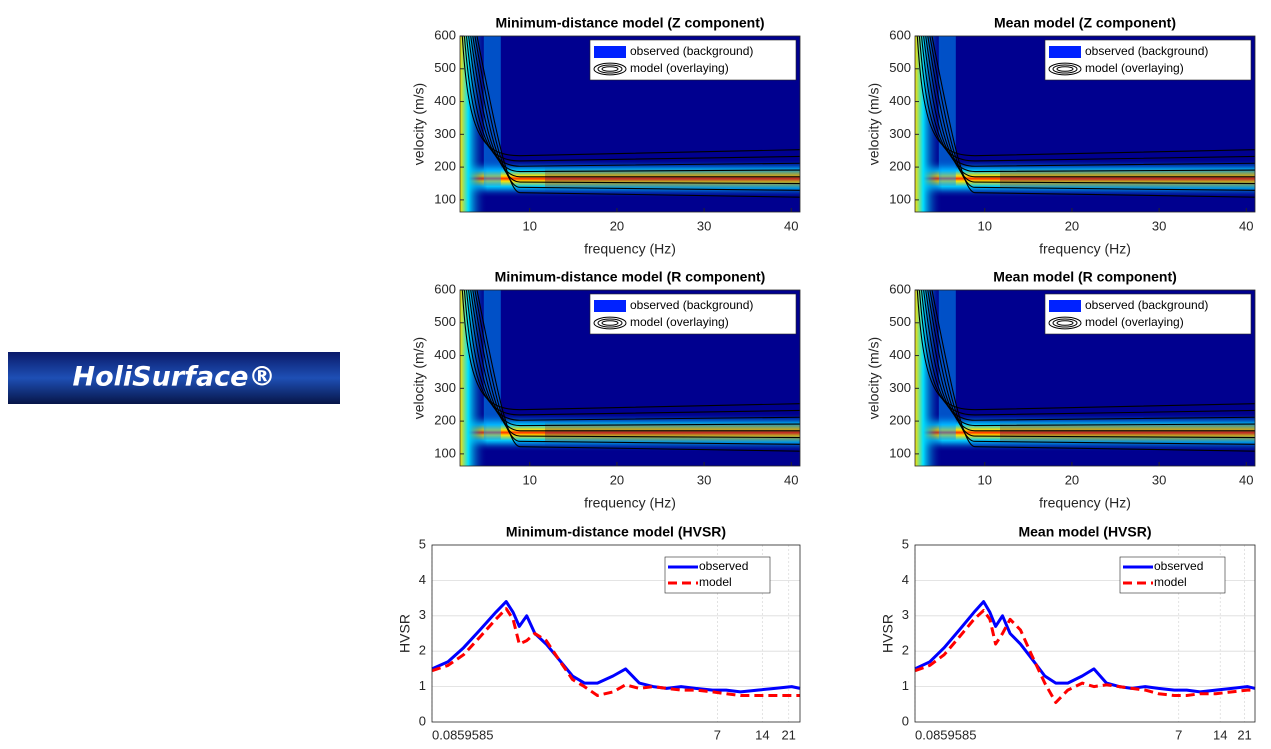 This screenshot has height=749, width=1271. What do you see at coordinates (629, 23) in the screenshot?
I see `chart-title: Minimum-distance model (Z component)` at bounding box center [629, 23].